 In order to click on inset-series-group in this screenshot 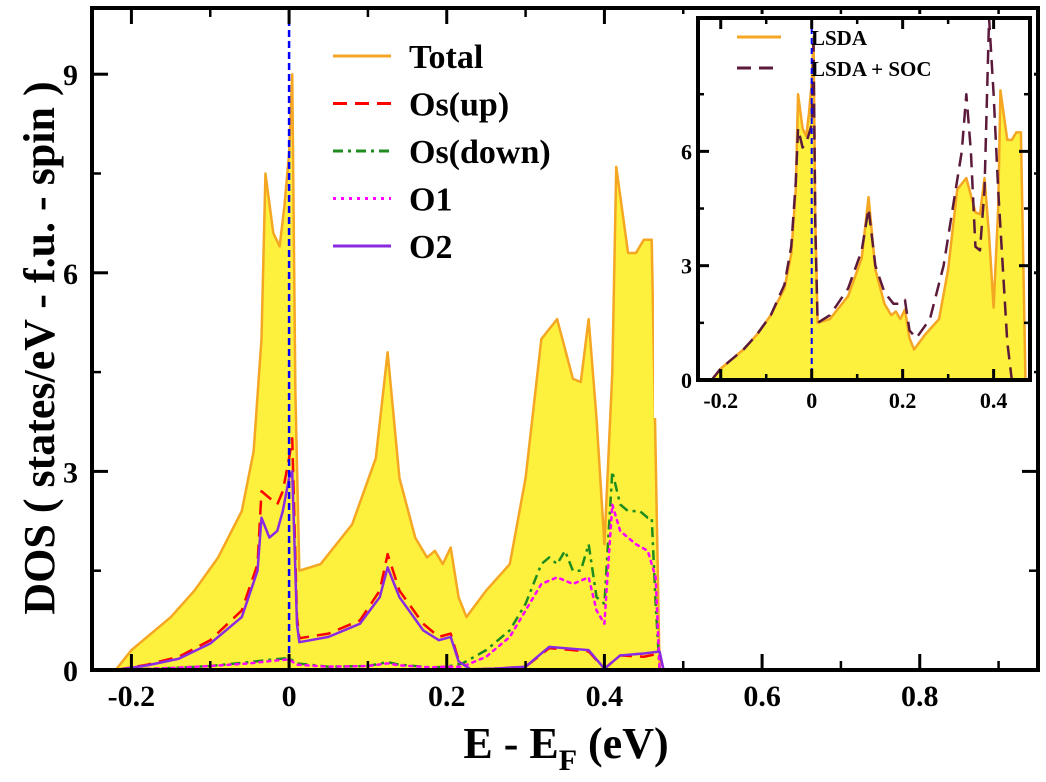, I will do `click(868, 198)`.